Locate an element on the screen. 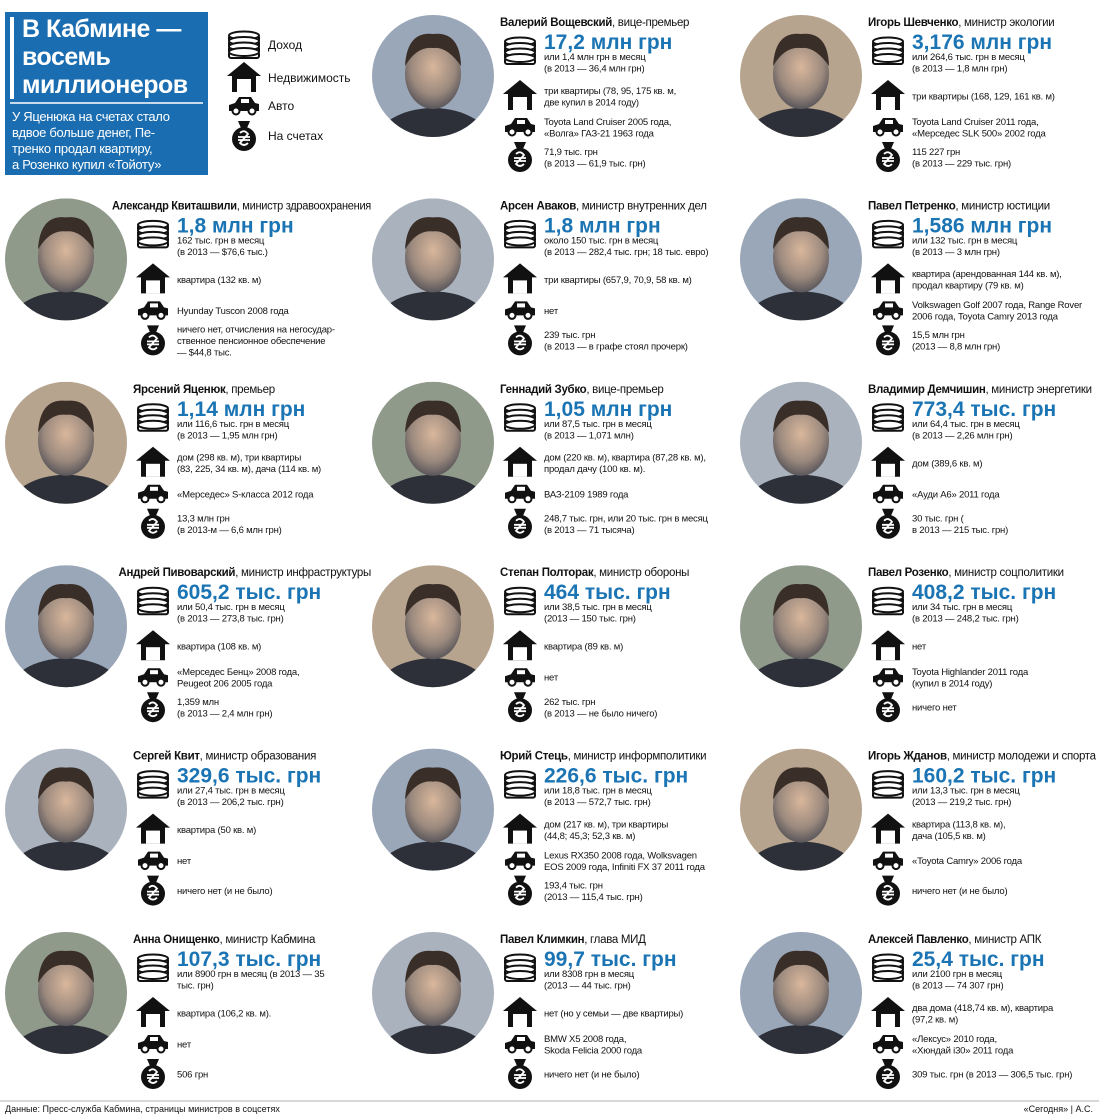  header-title: восемь is located at coordinates (66, 57).